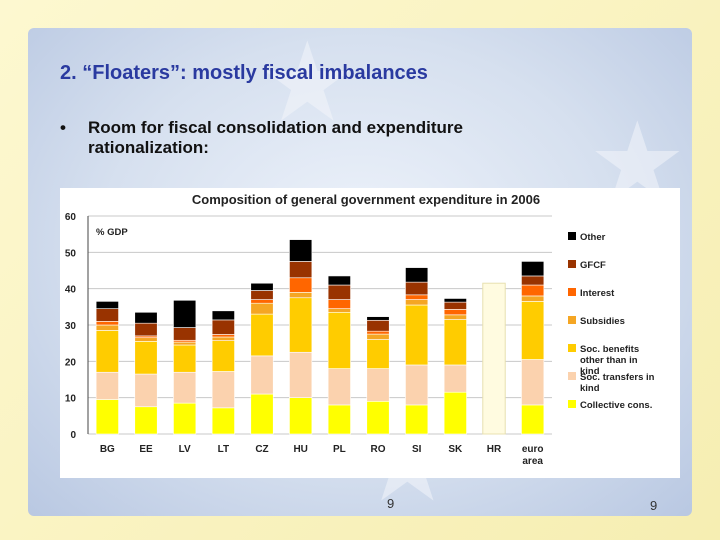 The height and width of the screenshot is (540, 720). Describe the element at coordinates (597, 293) in the screenshot. I see `legend-label: Interest` at that location.